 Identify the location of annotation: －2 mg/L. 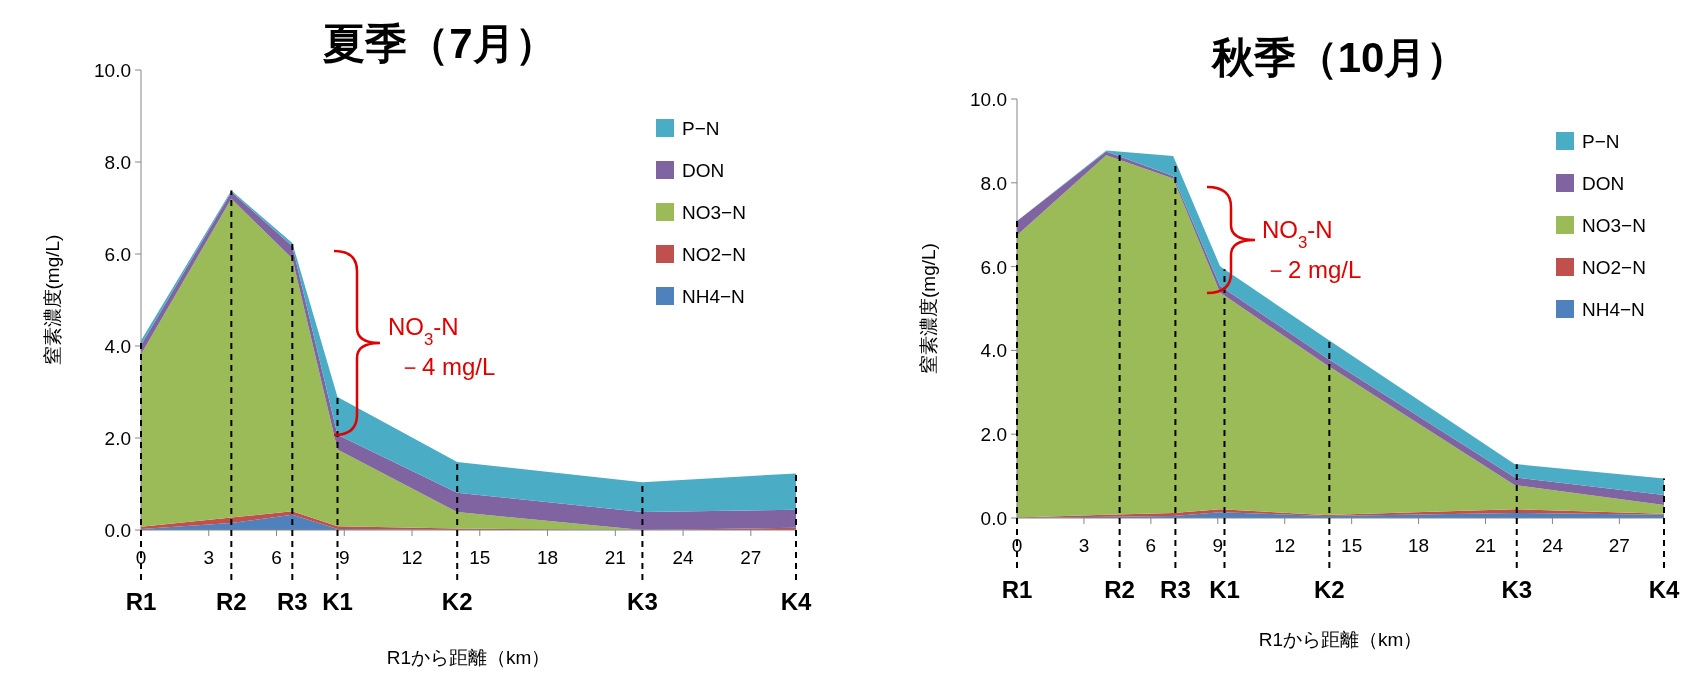
(1313, 269).